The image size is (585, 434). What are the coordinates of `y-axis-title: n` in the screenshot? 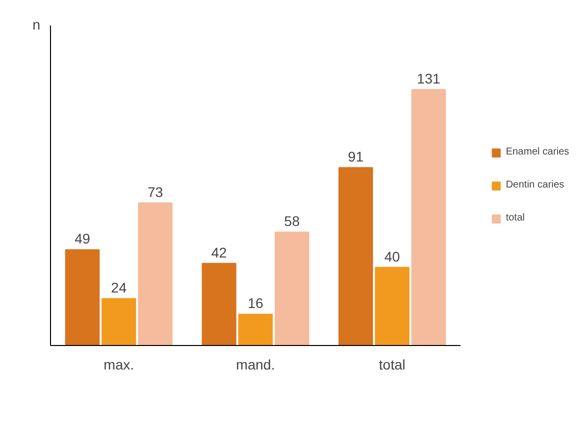 It's located at (36, 24).